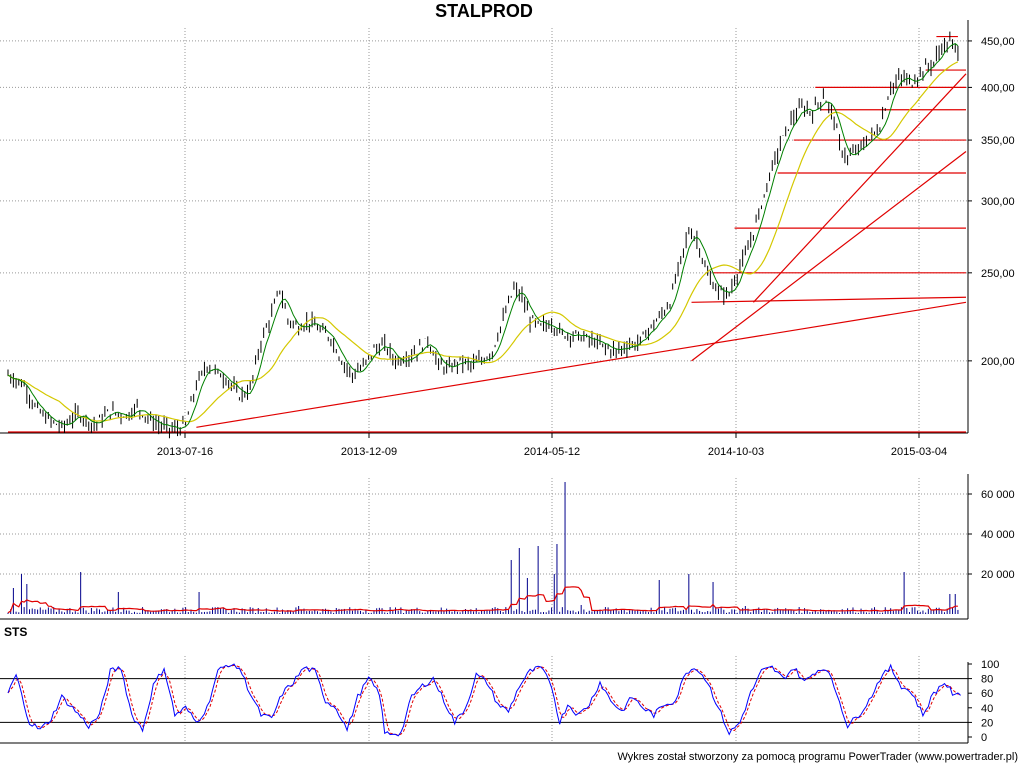  What do you see at coordinates (998, 495) in the screenshot?
I see `y-tick-label: 60 000` at bounding box center [998, 495].